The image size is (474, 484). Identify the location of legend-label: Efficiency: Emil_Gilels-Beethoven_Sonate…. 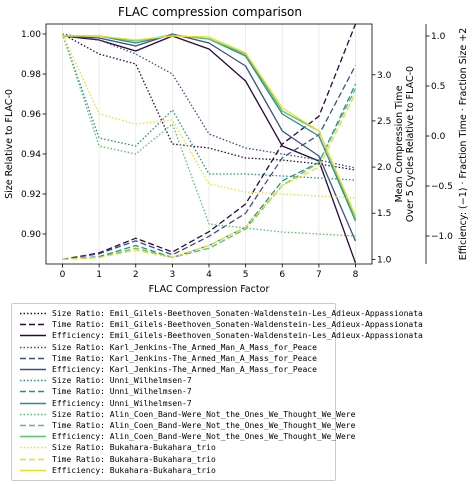
(237, 336).